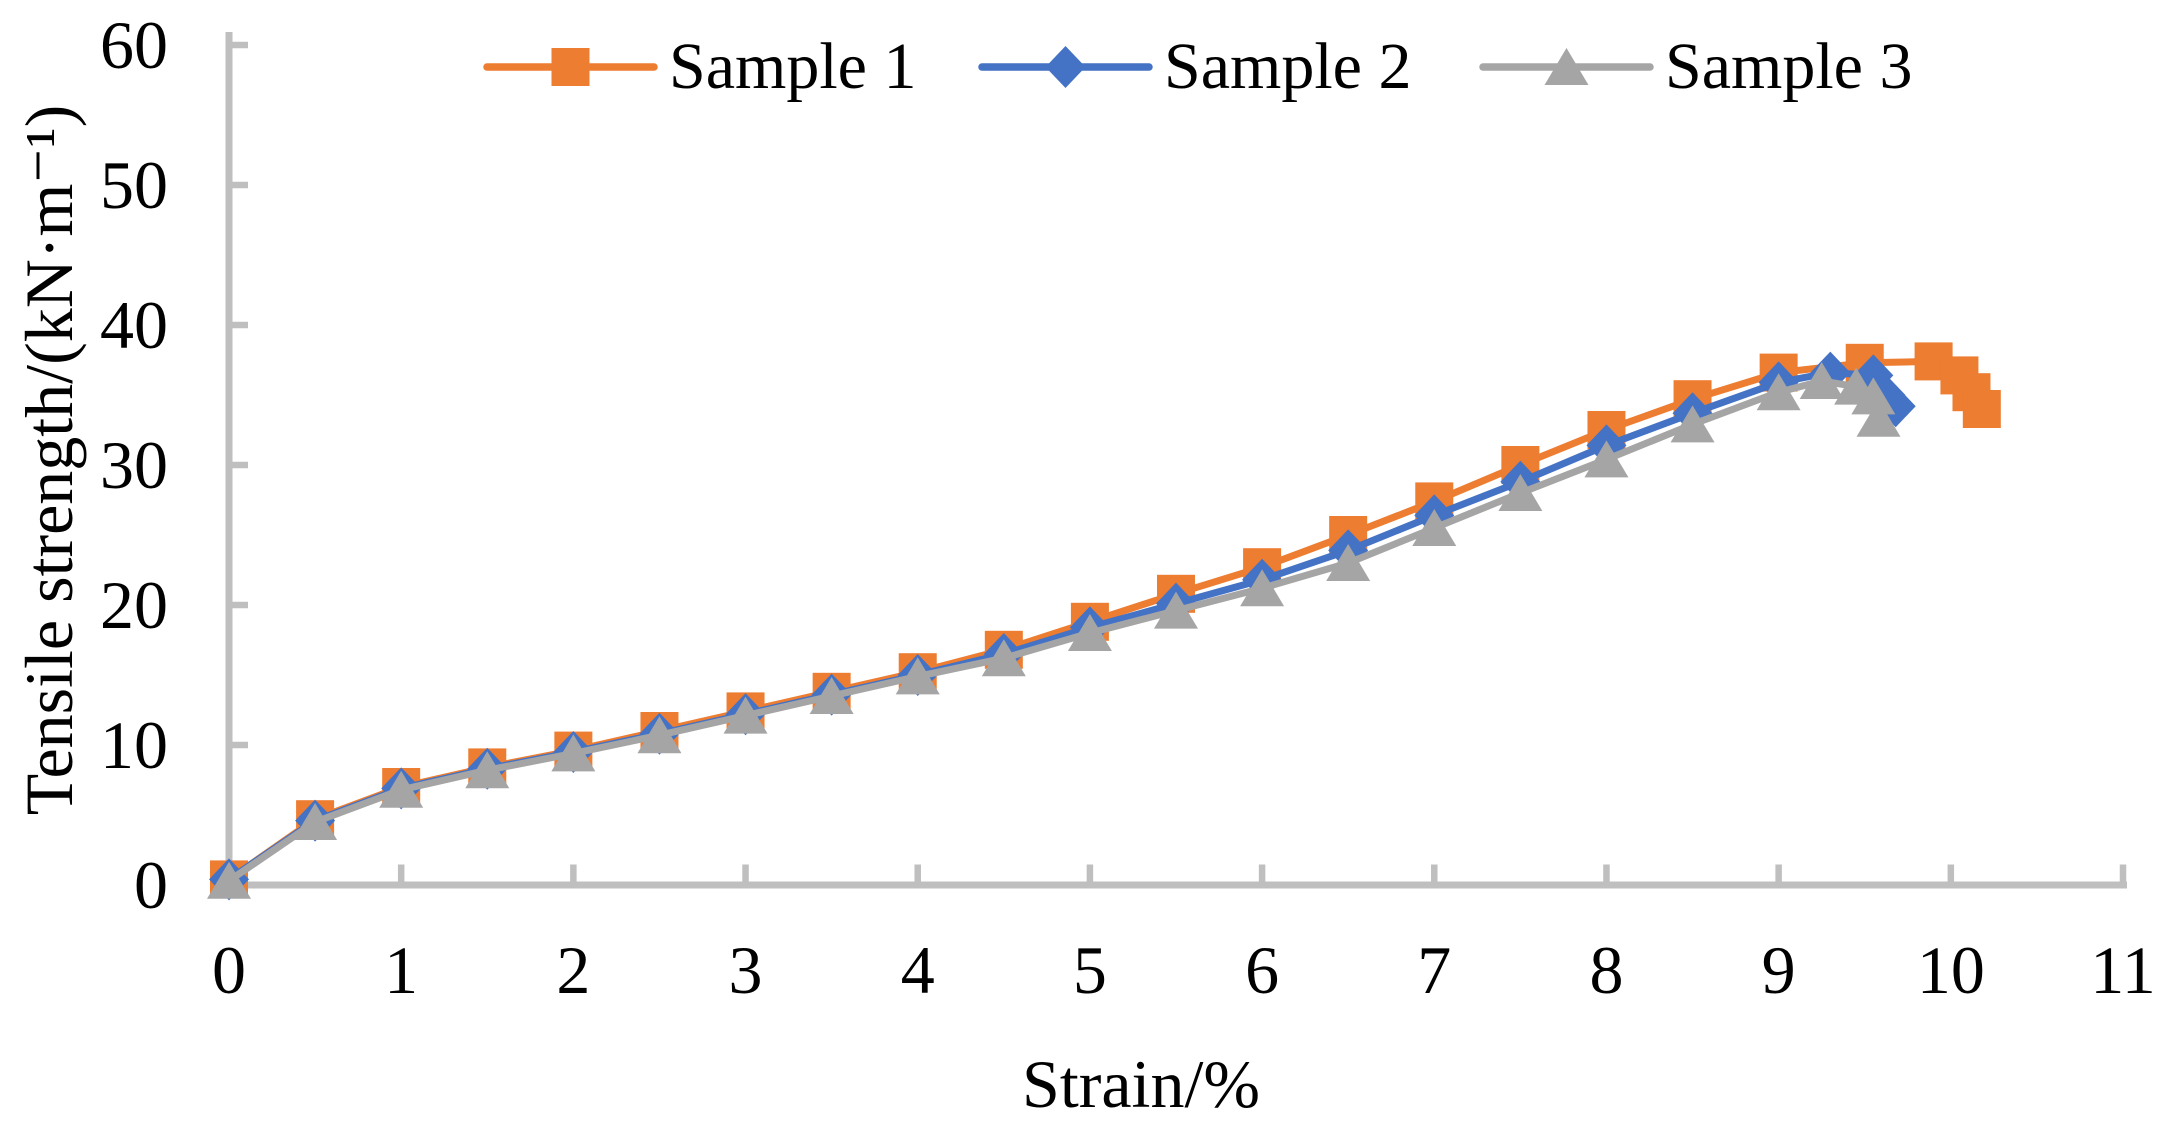 The image size is (2175, 1146). Describe the element at coordinates (1287, 66) in the screenshot. I see `legend-label: Sample 2` at that location.